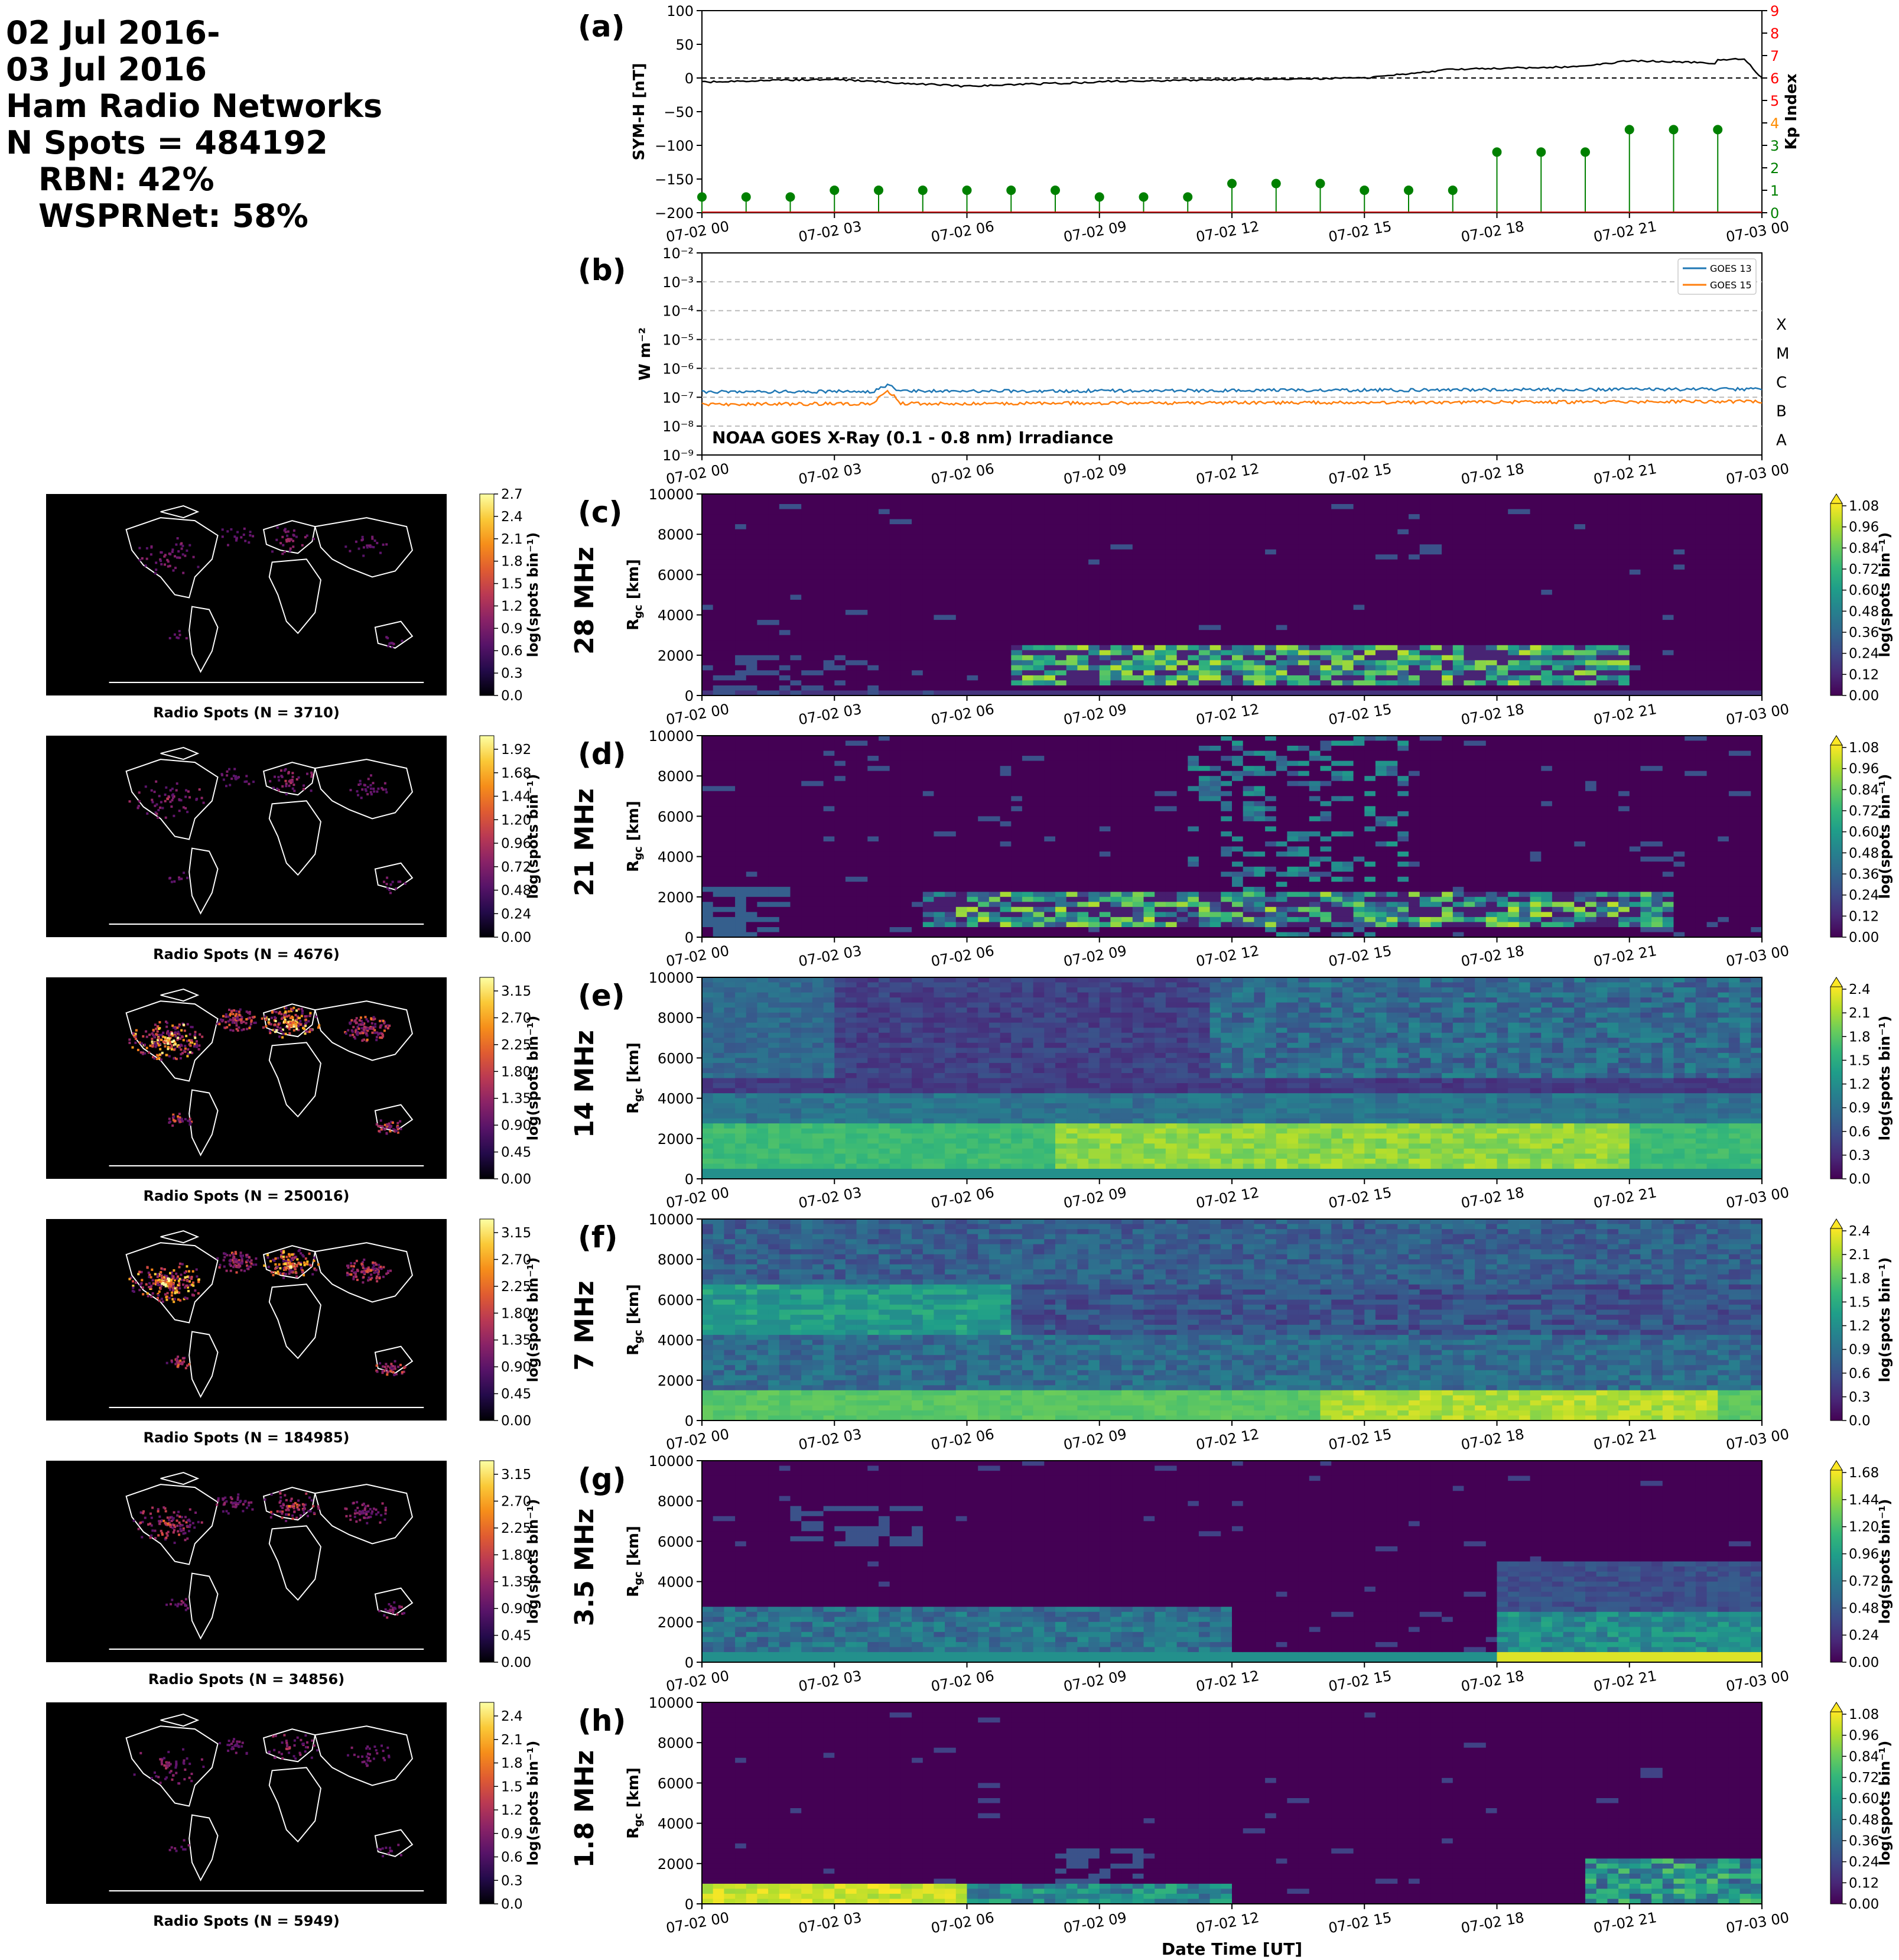 The width and height of the screenshot is (1899, 1960). I want to click on y-tick-label: 10000, so click(671, 494).